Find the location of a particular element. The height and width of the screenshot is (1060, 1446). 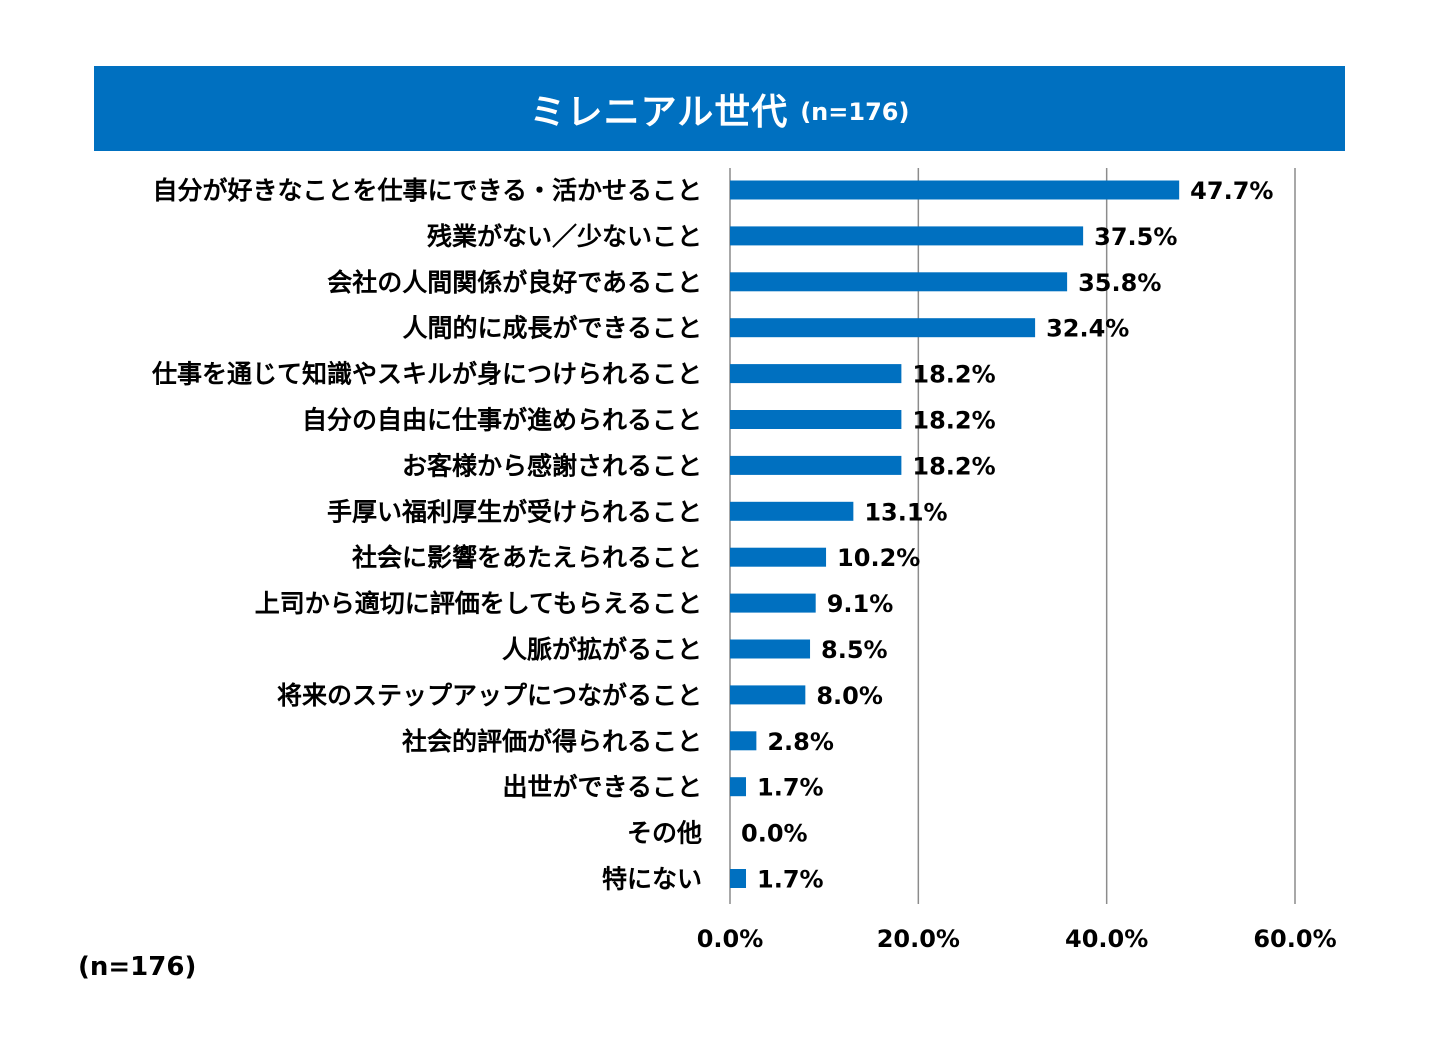

x-tick-label: 0.0% is located at coordinates (730, 939).